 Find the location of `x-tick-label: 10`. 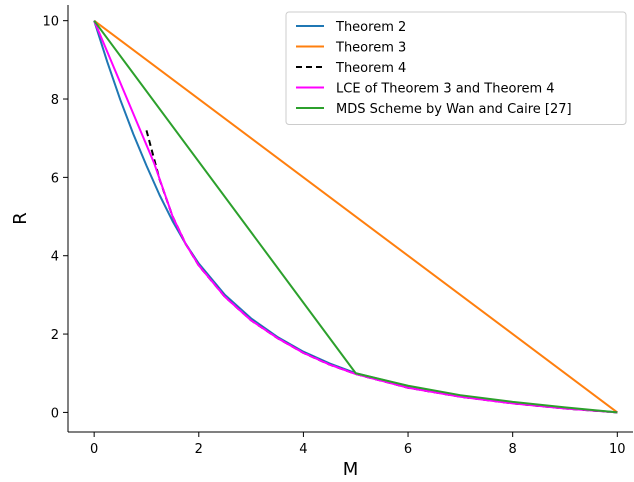

x-tick-label: 10 is located at coordinates (617, 449).